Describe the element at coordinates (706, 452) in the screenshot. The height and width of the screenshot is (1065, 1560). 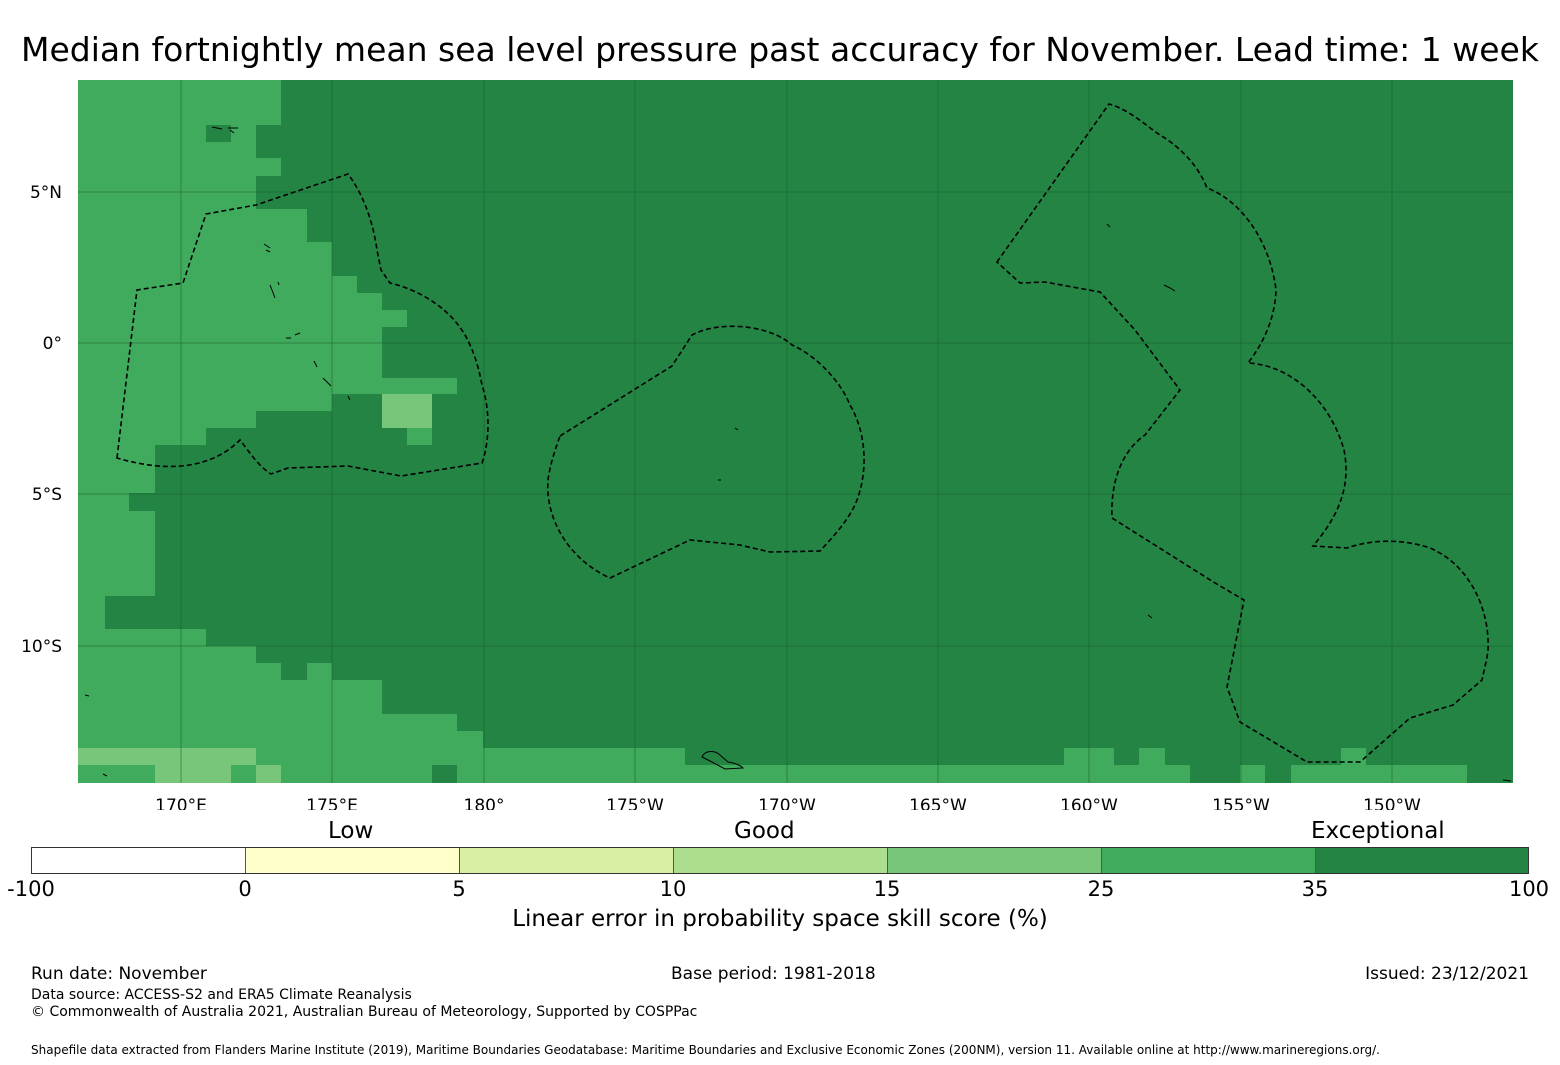
I see `eez-tokelau` at that location.